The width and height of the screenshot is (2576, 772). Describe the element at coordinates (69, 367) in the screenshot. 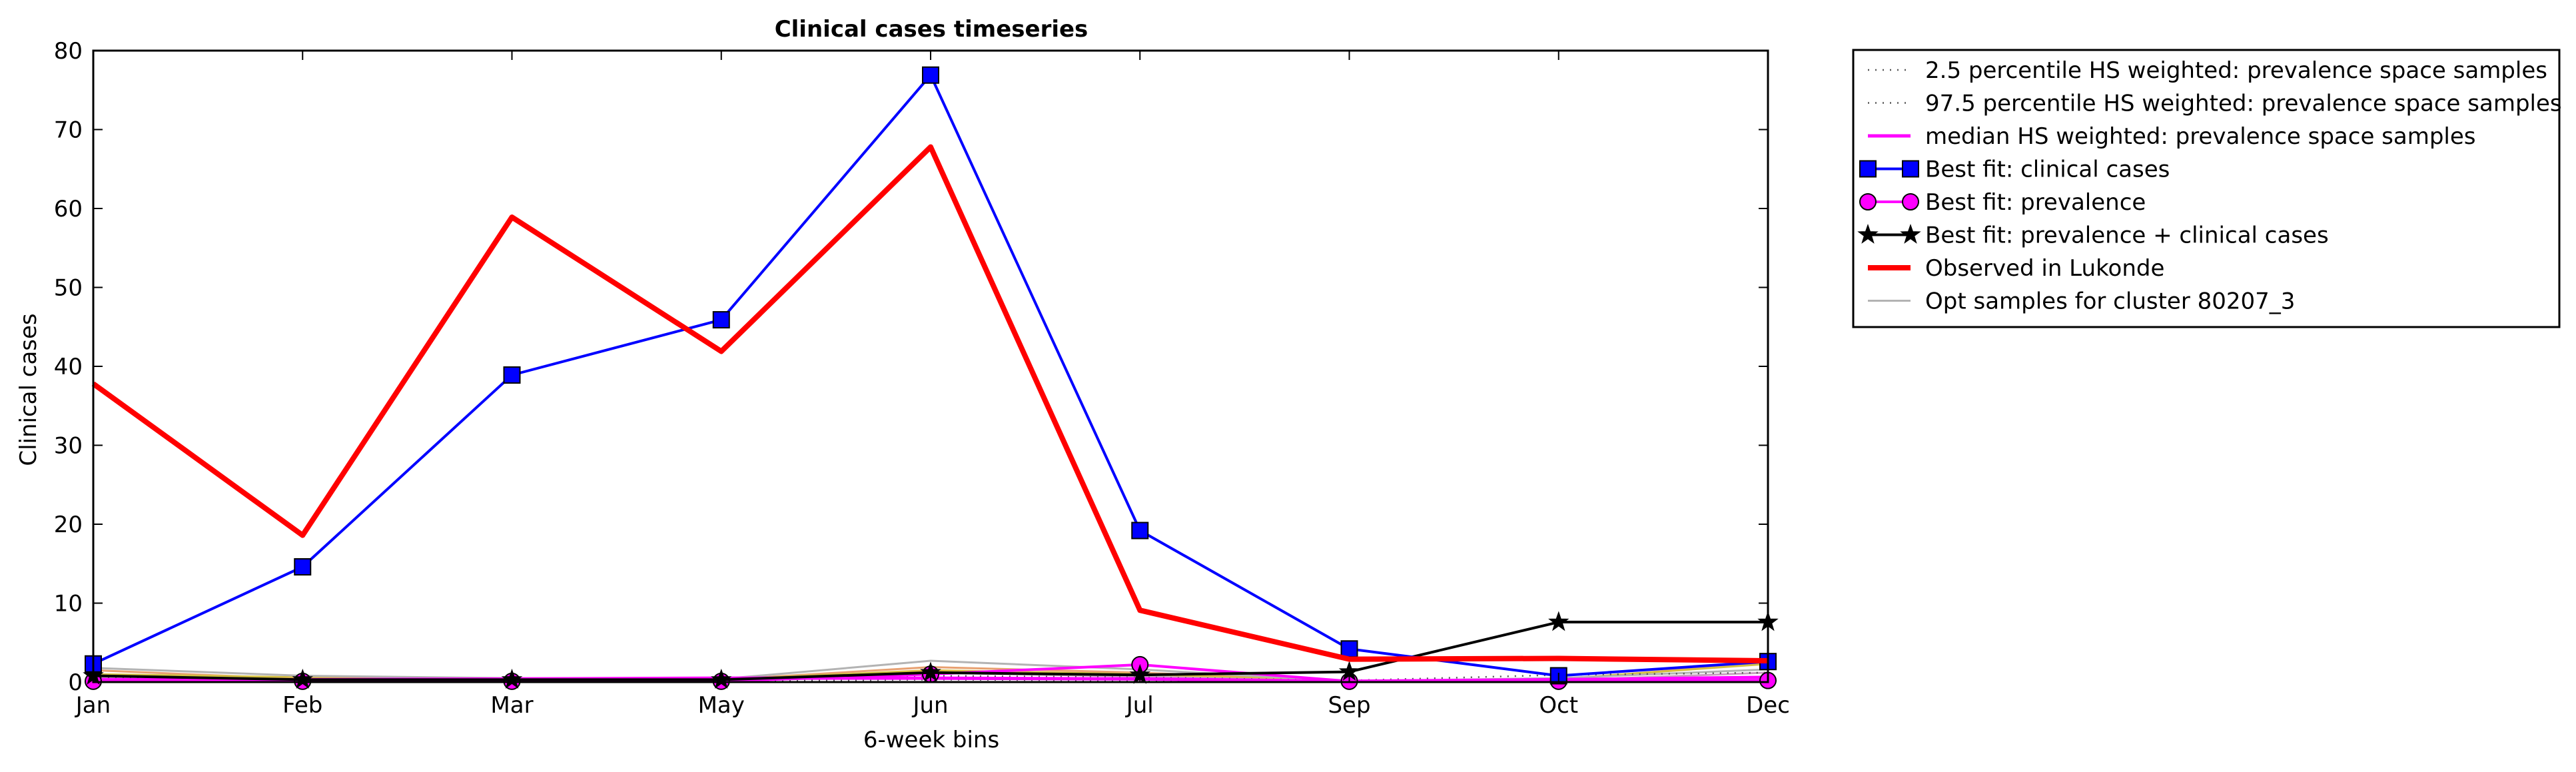

I see `y-tick-label: 40` at that location.